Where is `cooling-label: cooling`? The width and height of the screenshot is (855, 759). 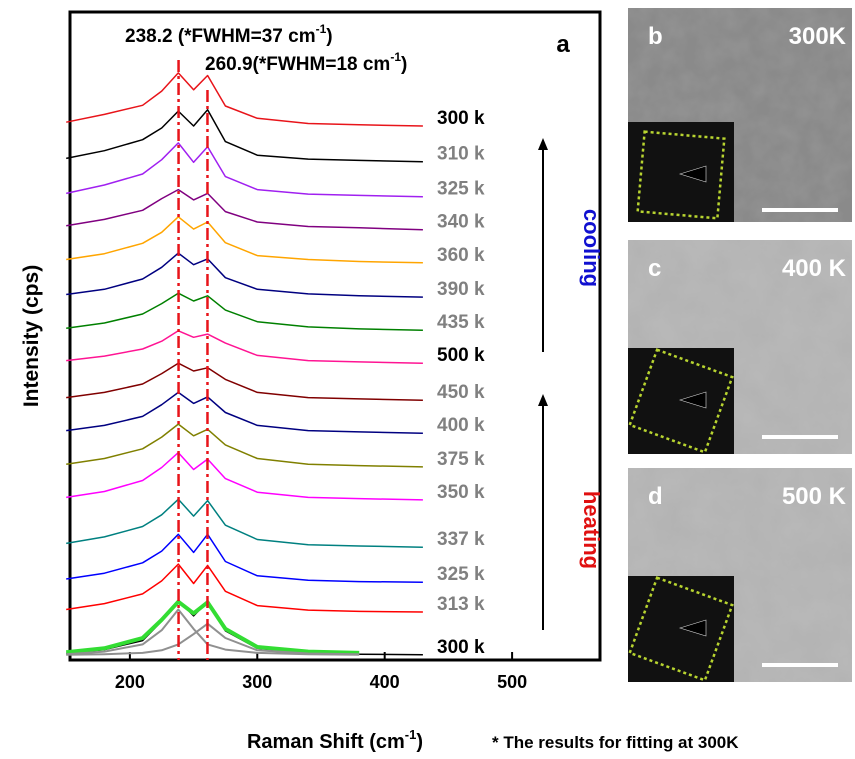
cooling-label: cooling is located at coordinates (591, 248).